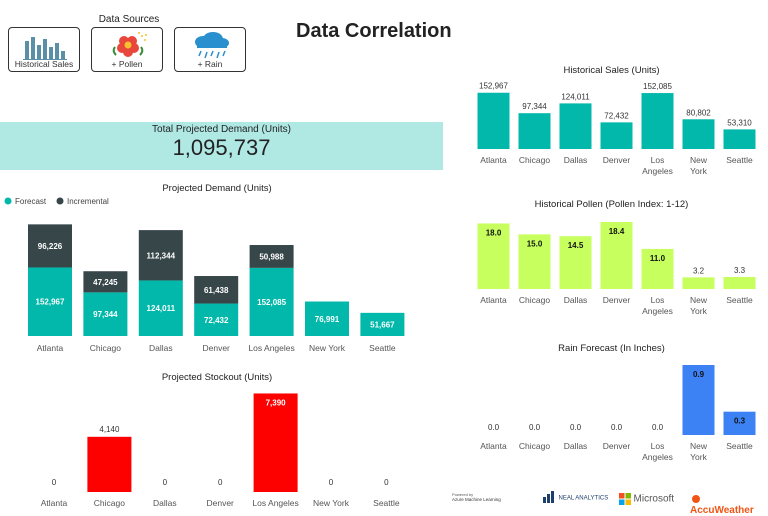  I want to click on pollen-button: + Pollen, so click(127, 49).